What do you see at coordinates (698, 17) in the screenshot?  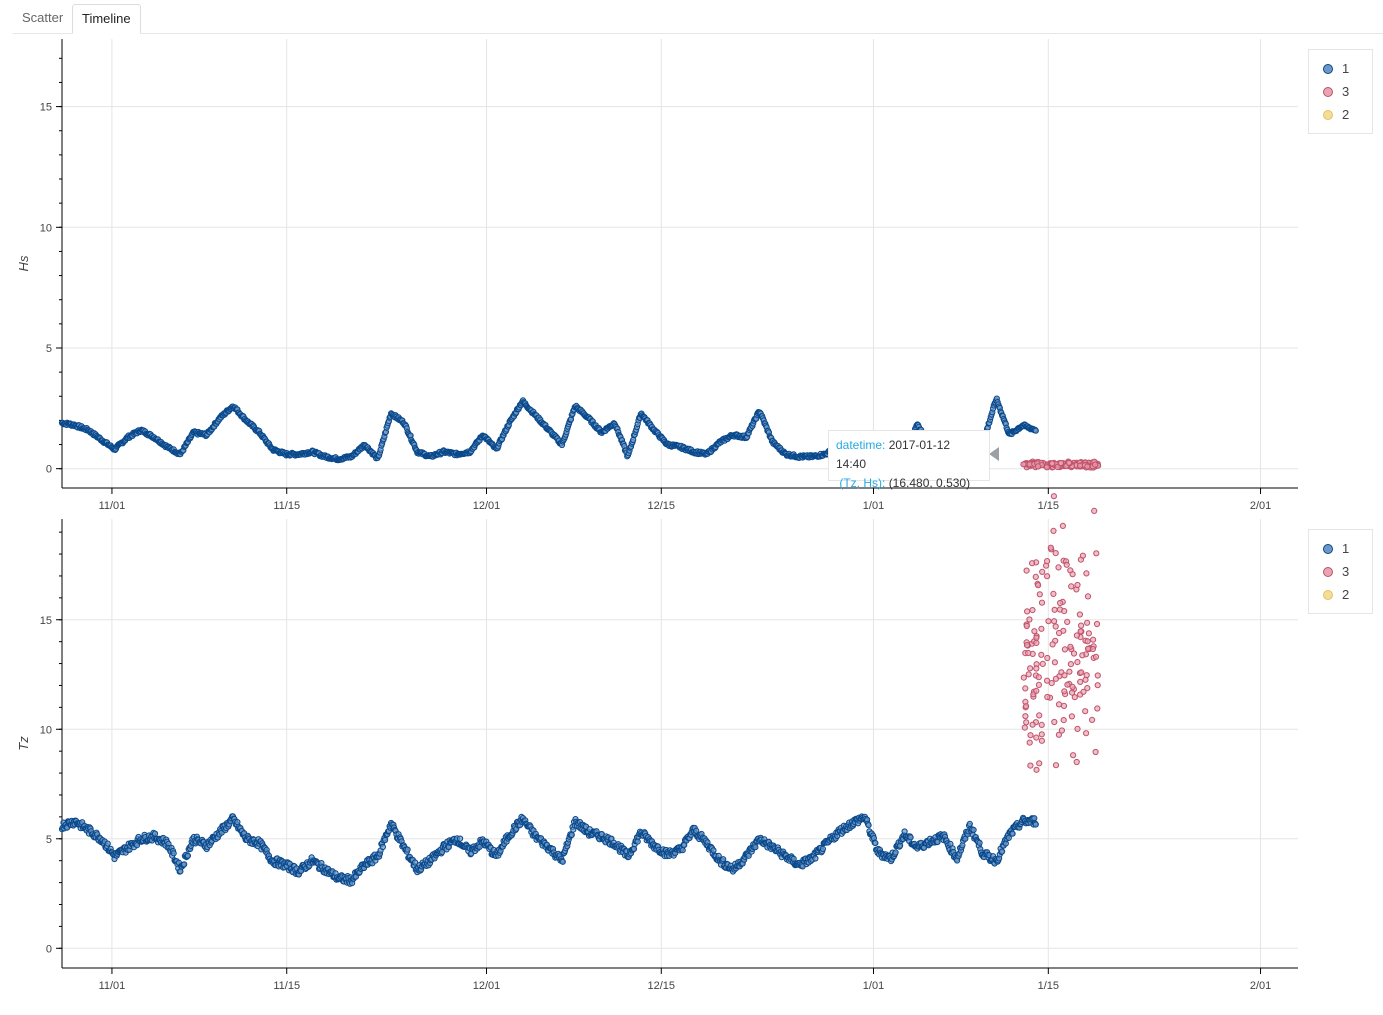 I see `tab-bar: Scatter Timeline` at bounding box center [698, 17].